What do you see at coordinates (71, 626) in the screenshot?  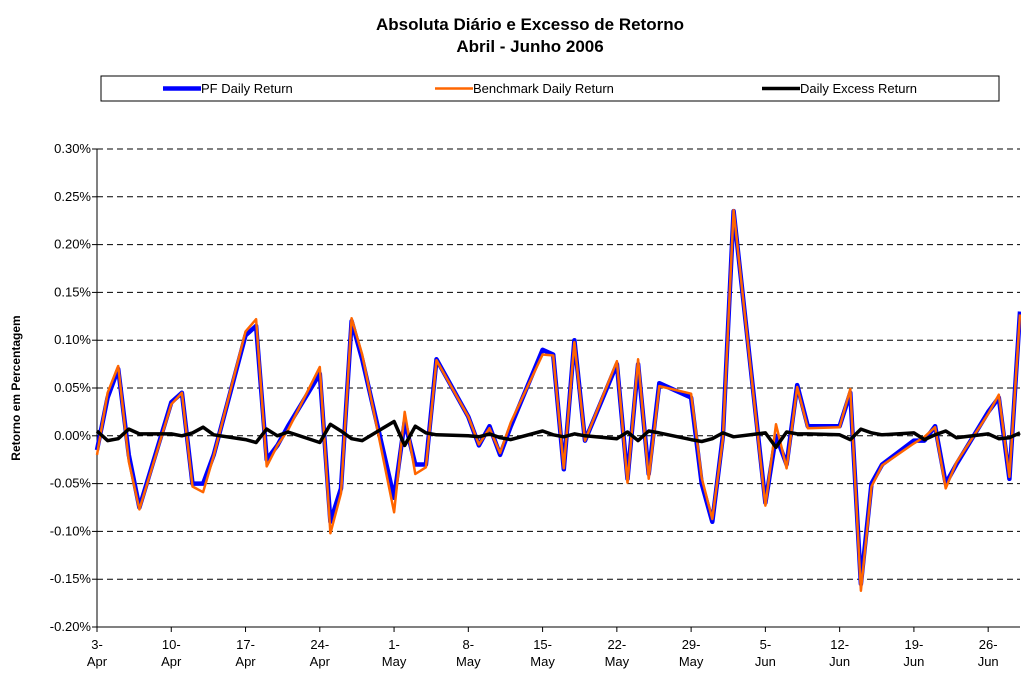 I see `y-tick-label: -0.20%` at bounding box center [71, 626].